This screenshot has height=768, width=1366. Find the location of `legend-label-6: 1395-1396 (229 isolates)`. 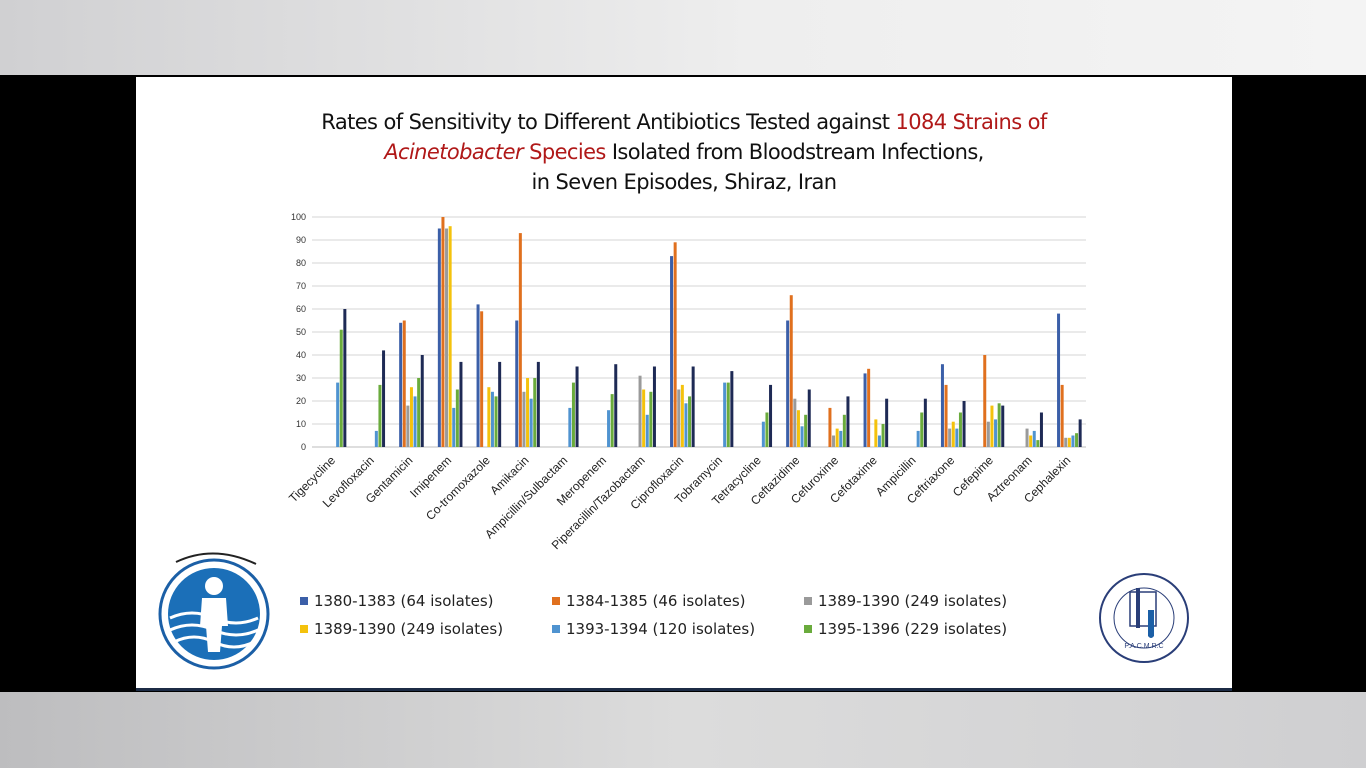

legend-label-6: 1395-1396 (229 isolates) is located at coordinates (913, 629).